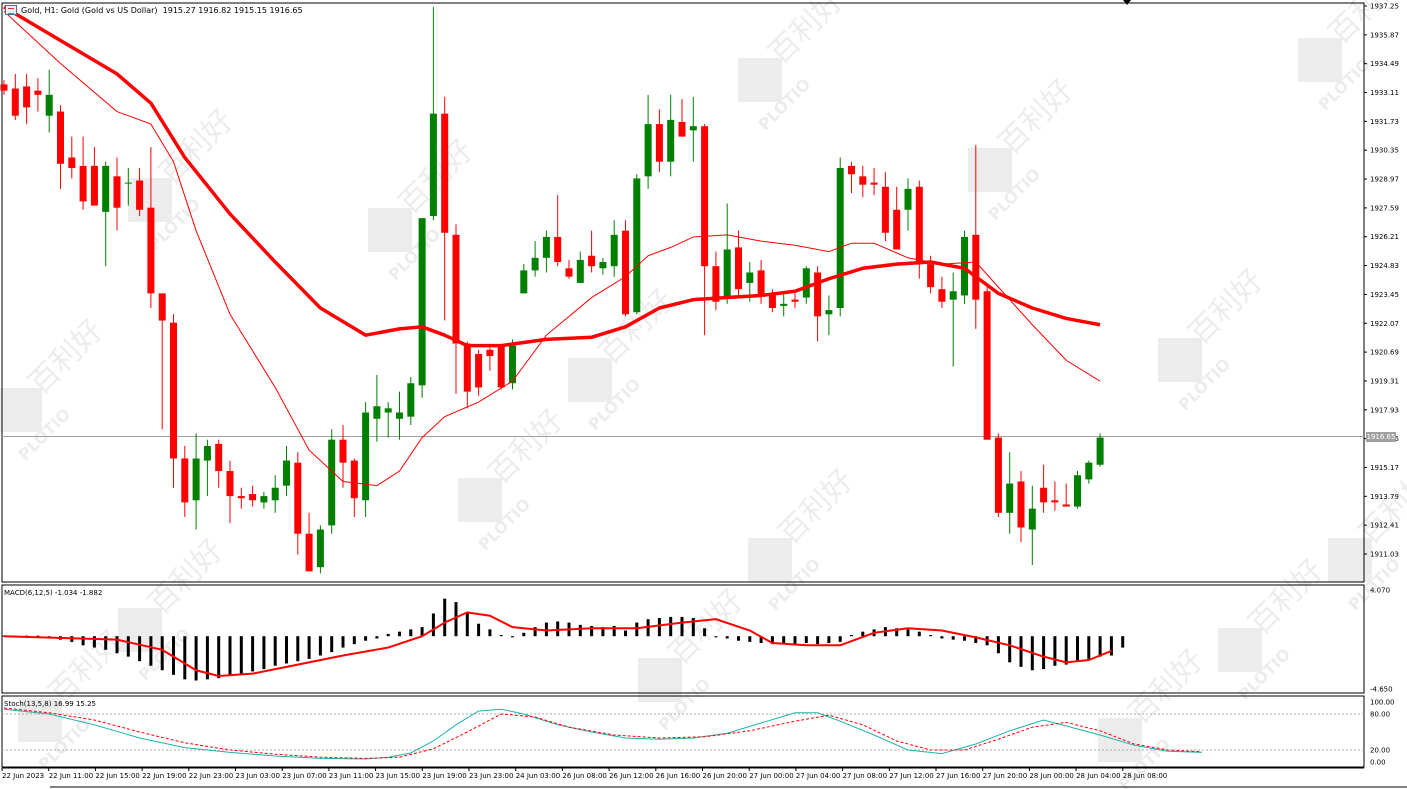 The image size is (1407, 789). I want to click on stochastic-plot, so click(683, 733).